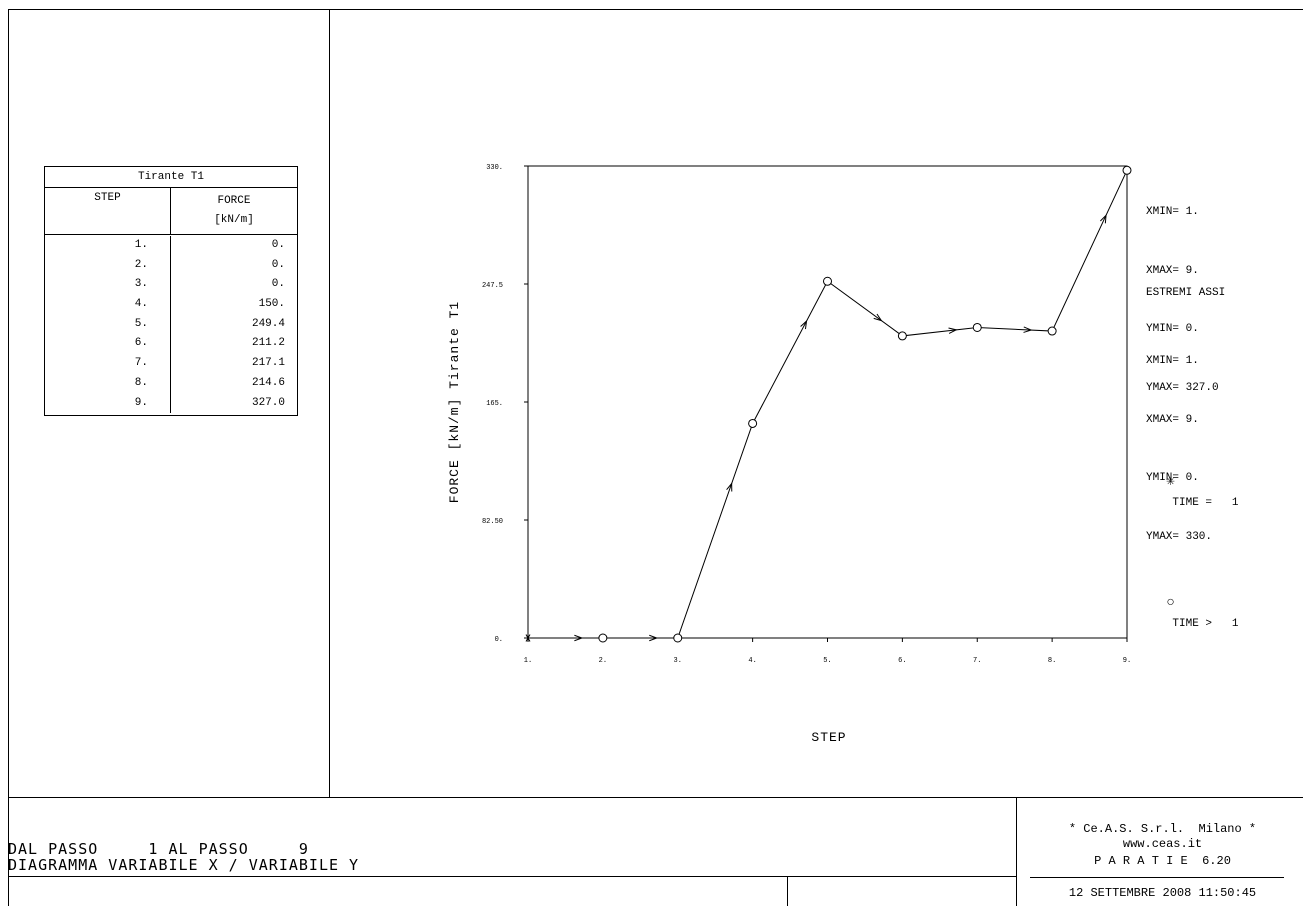 The height and width of the screenshot is (906, 1303). What do you see at coordinates (271, 304) in the screenshot?
I see `cell-force: 150.` at bounding box center [271, 304].